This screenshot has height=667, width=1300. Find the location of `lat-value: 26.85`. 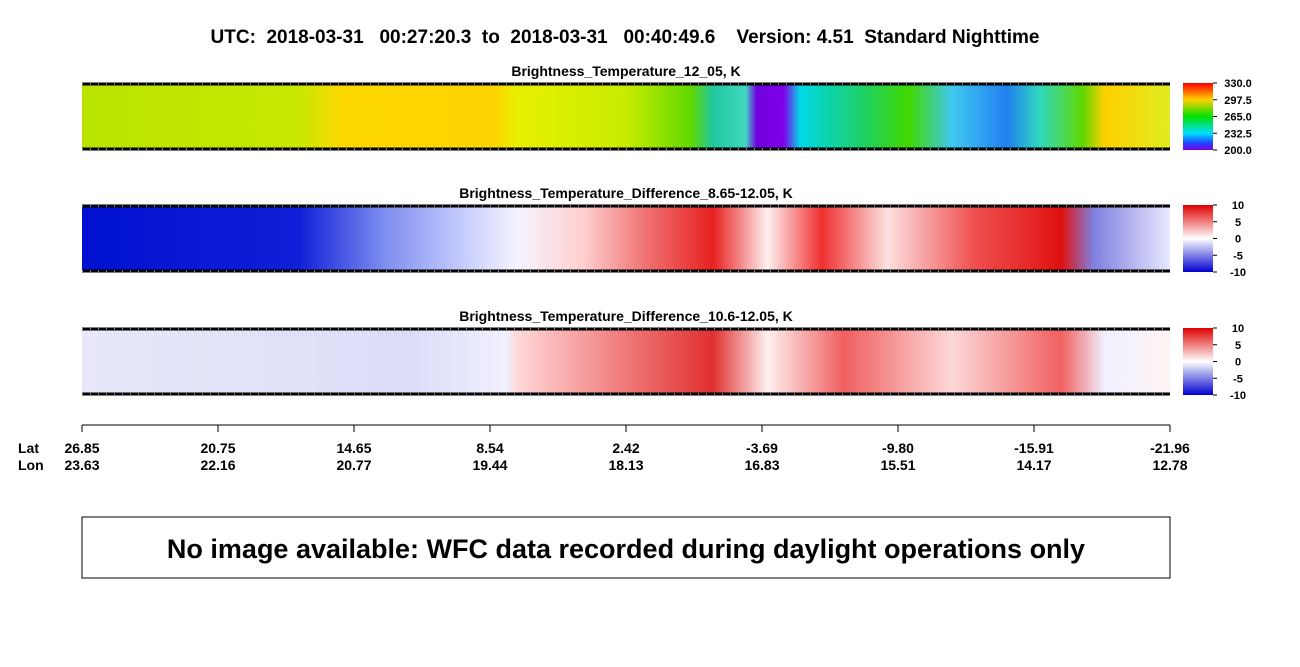

lat-value: 26.85 is located at coordinates (81, 448).